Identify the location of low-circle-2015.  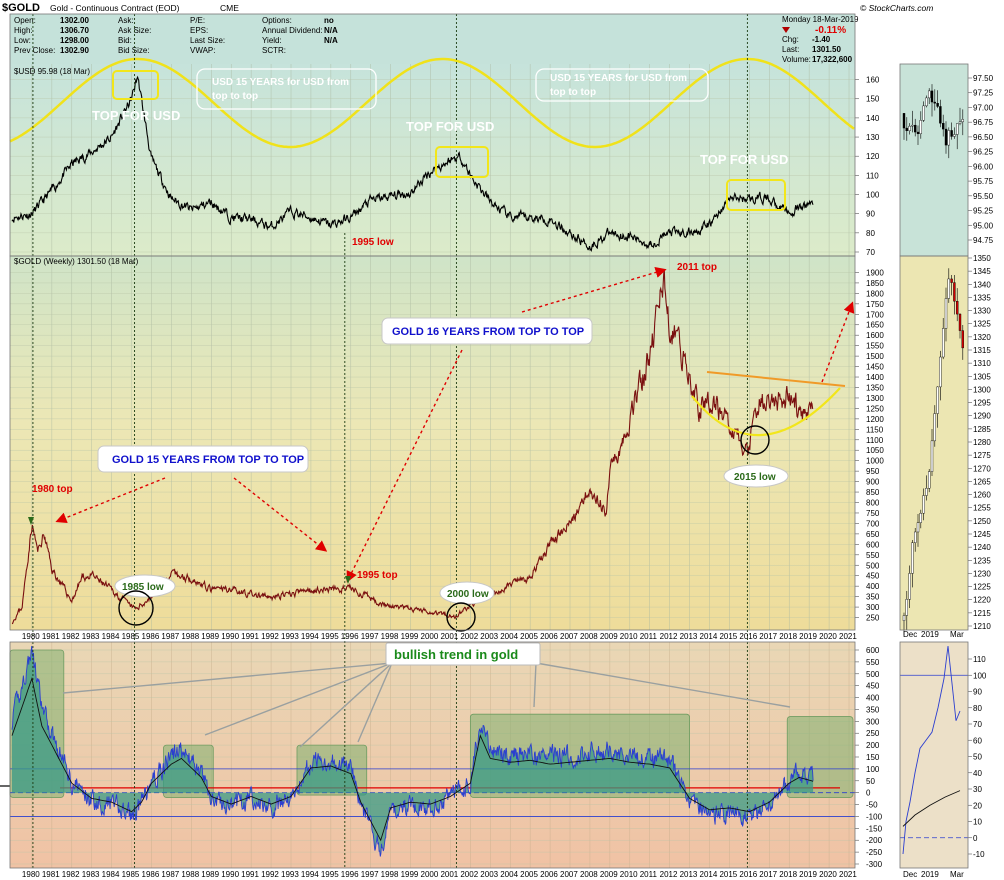
(755, 440).